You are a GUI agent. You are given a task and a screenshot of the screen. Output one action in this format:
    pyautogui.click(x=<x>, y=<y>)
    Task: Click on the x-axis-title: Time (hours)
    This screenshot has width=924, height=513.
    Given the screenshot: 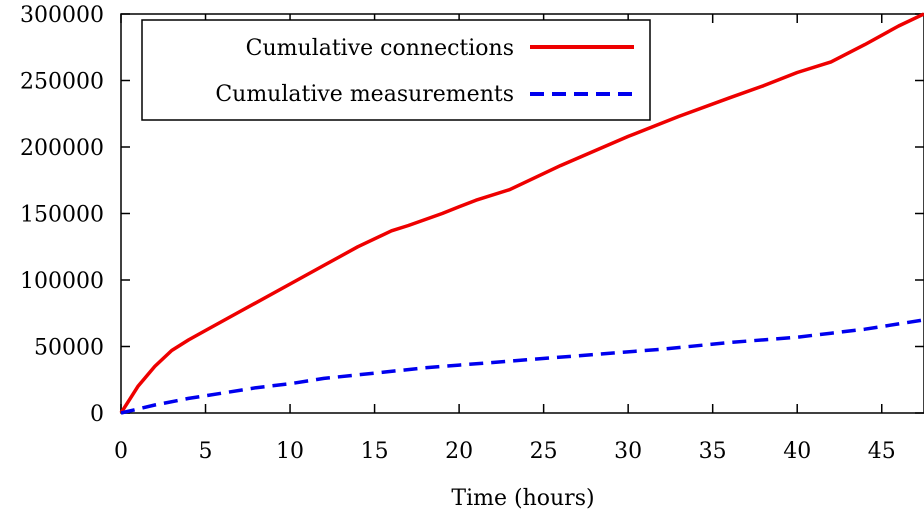 What is the action you would take?
    pyautogui.click(x=522, y=498)
    